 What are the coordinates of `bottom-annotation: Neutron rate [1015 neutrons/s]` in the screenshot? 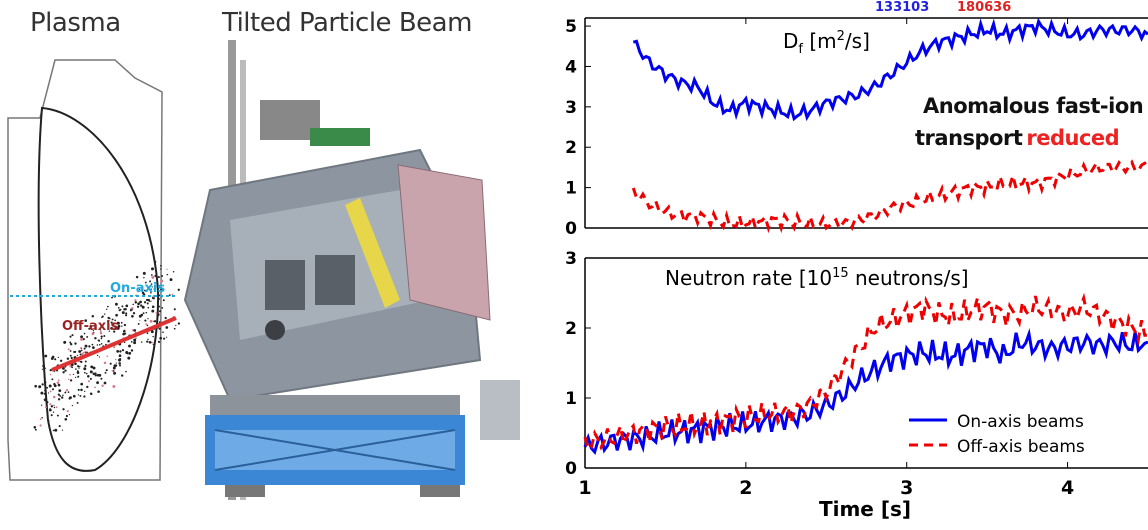 It's located at (817, 278).